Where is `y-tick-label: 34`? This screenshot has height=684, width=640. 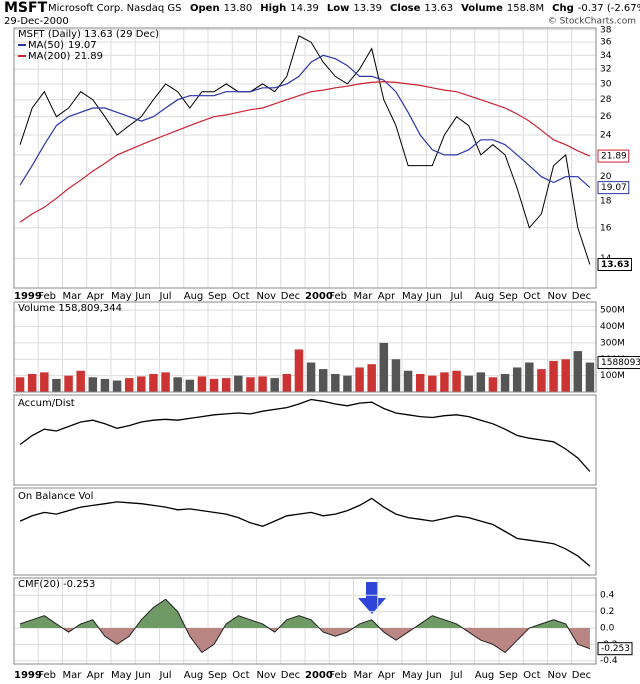
y-tick-label: 34 is located at coordinates (606, 56).